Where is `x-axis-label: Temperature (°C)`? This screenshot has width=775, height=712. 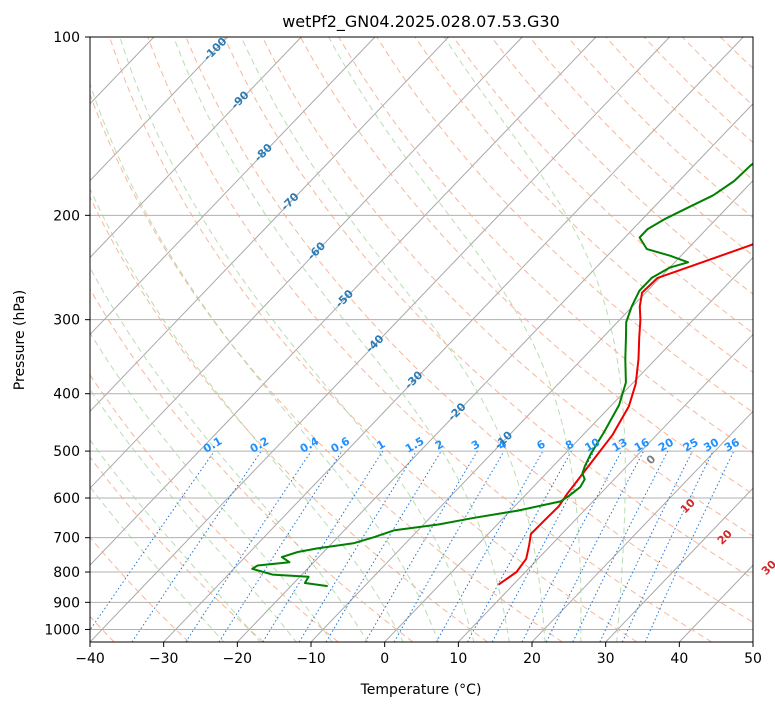
x-axis-label: Temperature (°C) is located at coordinates (421, 690).